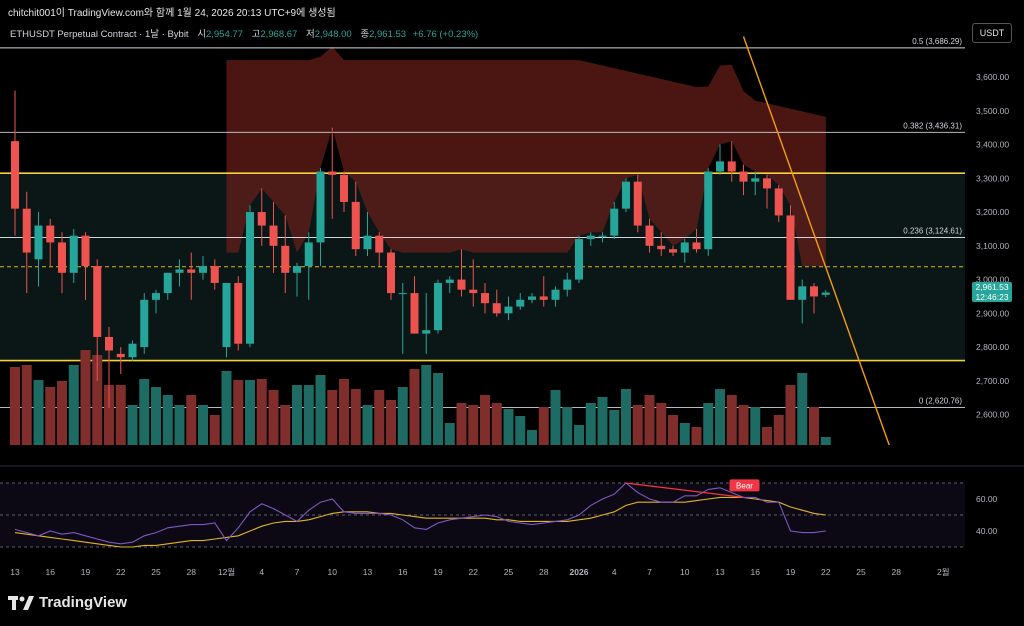 This screenshot has height=626, width=1024. I want to click on time-tick-label: 25, so click(861, 572).